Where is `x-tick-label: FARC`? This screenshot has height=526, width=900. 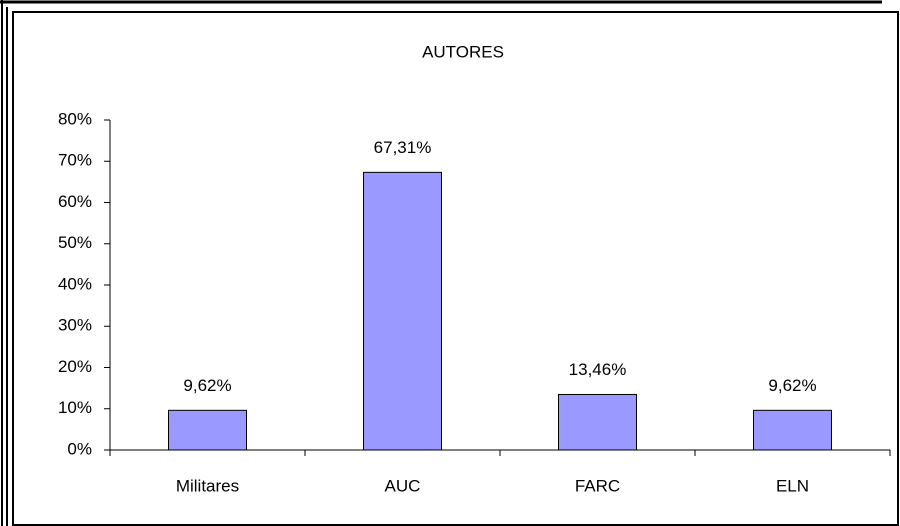
x-tick-label: FARC is located at coordinates (597, 485).